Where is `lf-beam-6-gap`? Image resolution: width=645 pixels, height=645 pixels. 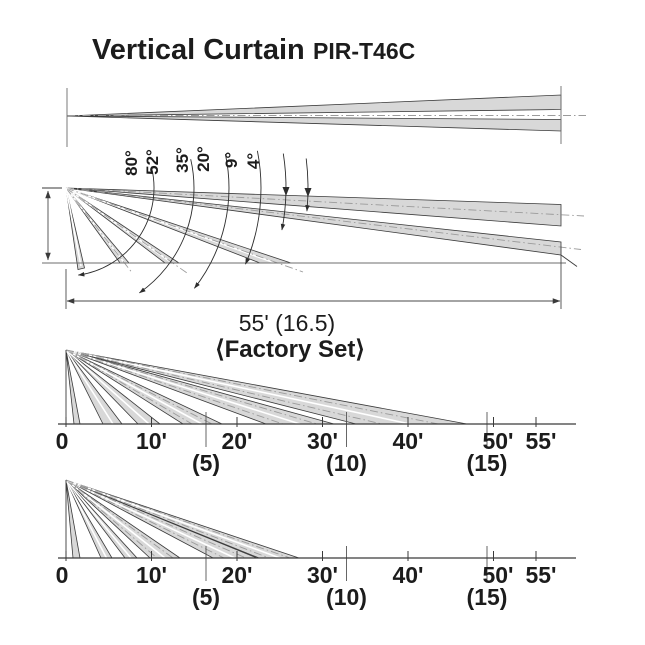
lf-beam-6-gap is located at coordinates (173, 519).